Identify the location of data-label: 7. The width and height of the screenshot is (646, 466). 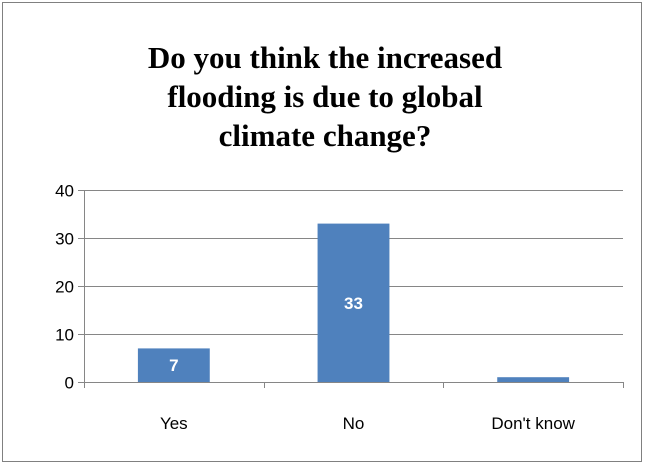
(173, 365).